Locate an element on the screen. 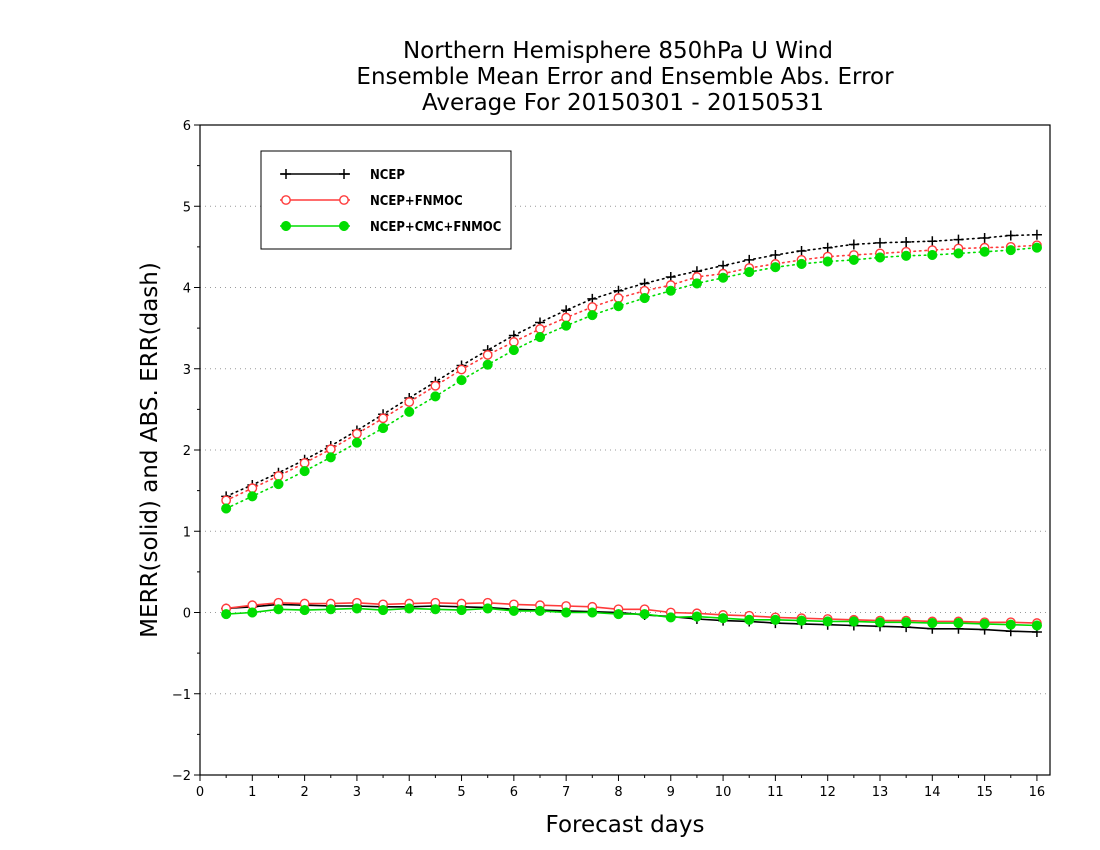  x-tick-label: 5 is located at coordinates (461, 792).